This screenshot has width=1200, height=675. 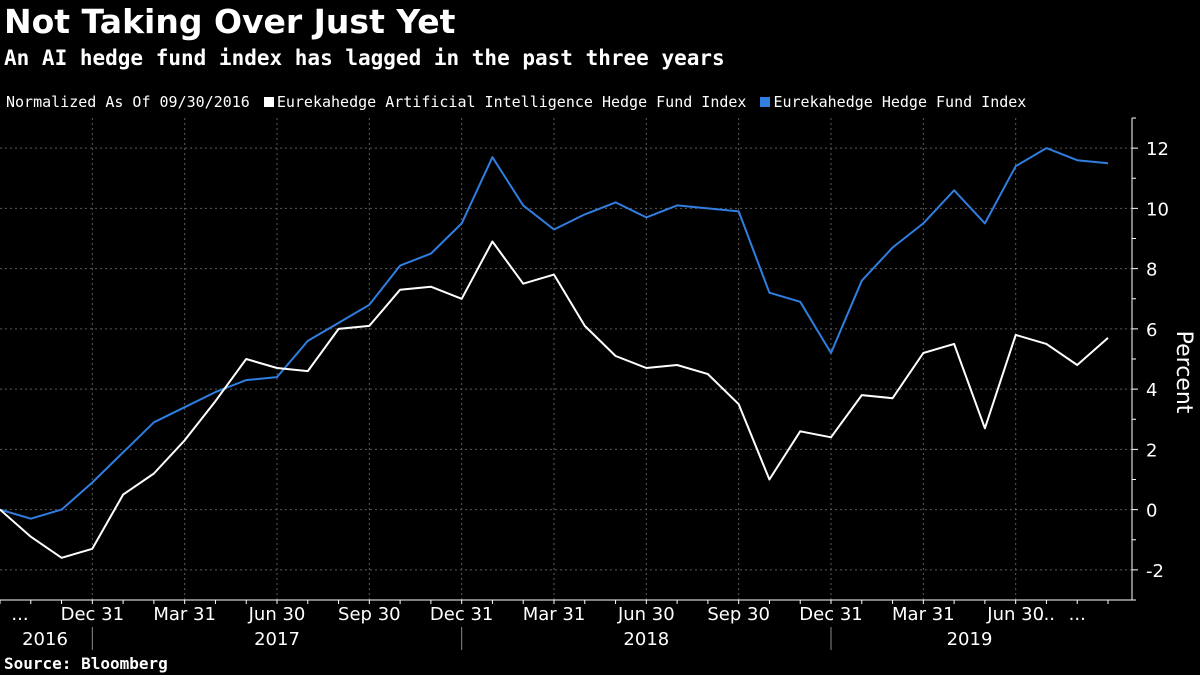 What do you see at coordinates (970, 639) in the screenshot?
I see `x-year-label: 2019` at bounding box center [970, 639].